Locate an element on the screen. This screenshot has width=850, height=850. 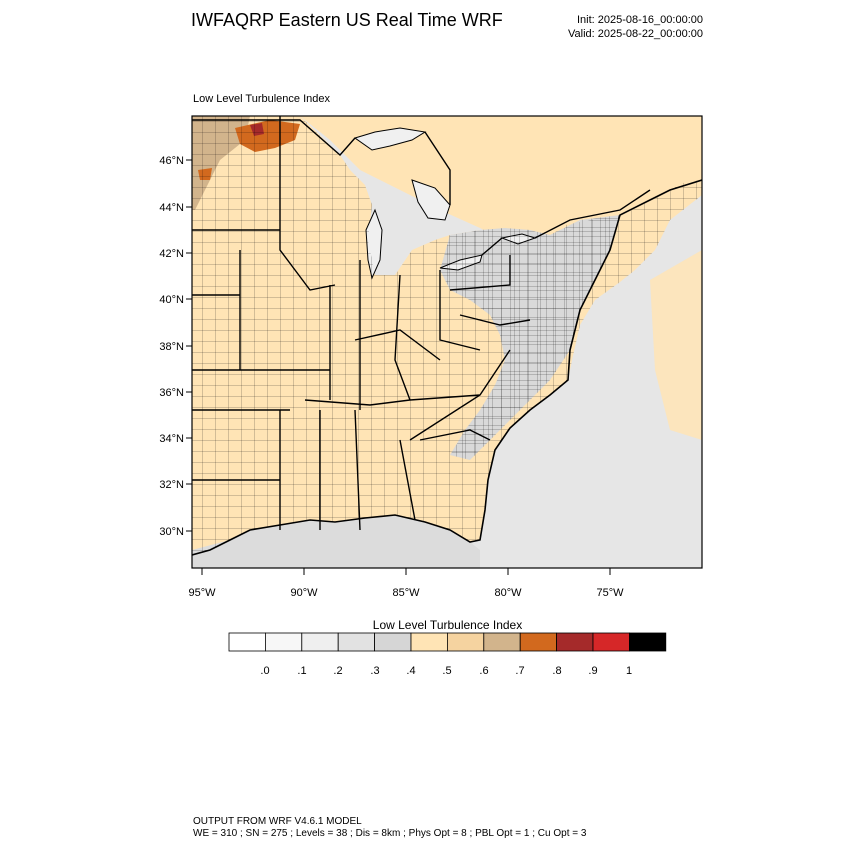
colorbar-title: Low Level Turbulence Index is located at coordinates (447, 625).